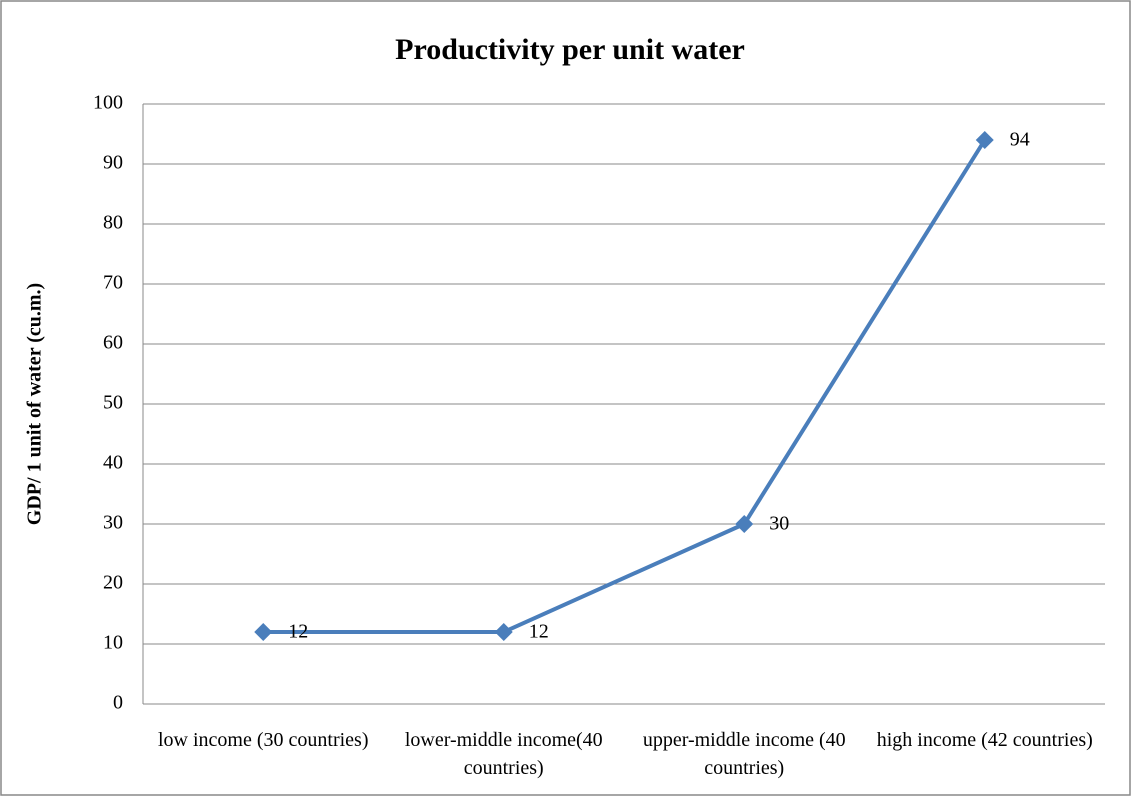  Describe the element at coordinates (744, 754) in the screenshot. I see `x-tick-label: upper-middle income (40 countries)` at that location.